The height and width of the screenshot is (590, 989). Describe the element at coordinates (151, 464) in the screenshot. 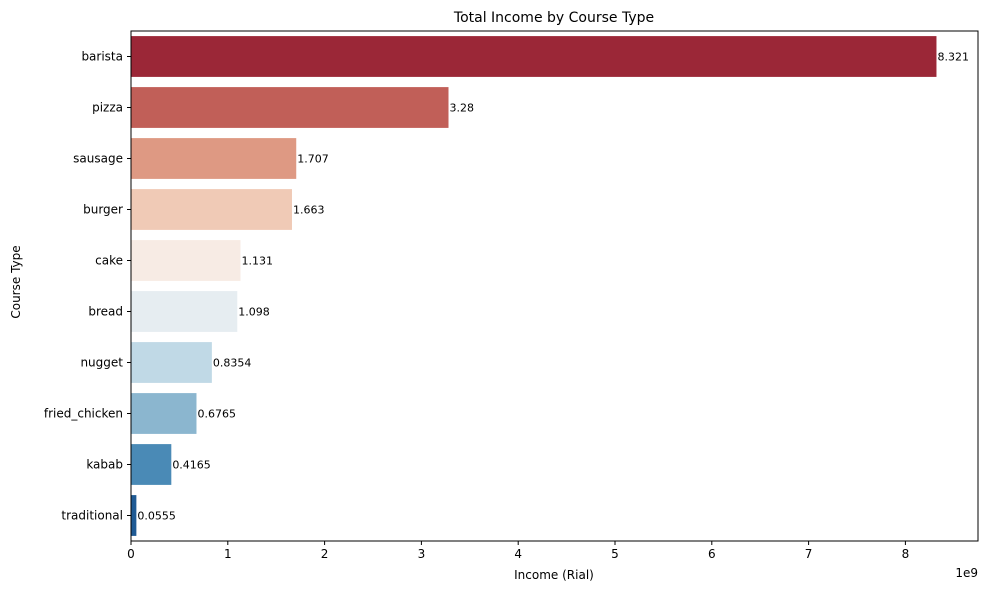

I see `bar-kabab` at that location.